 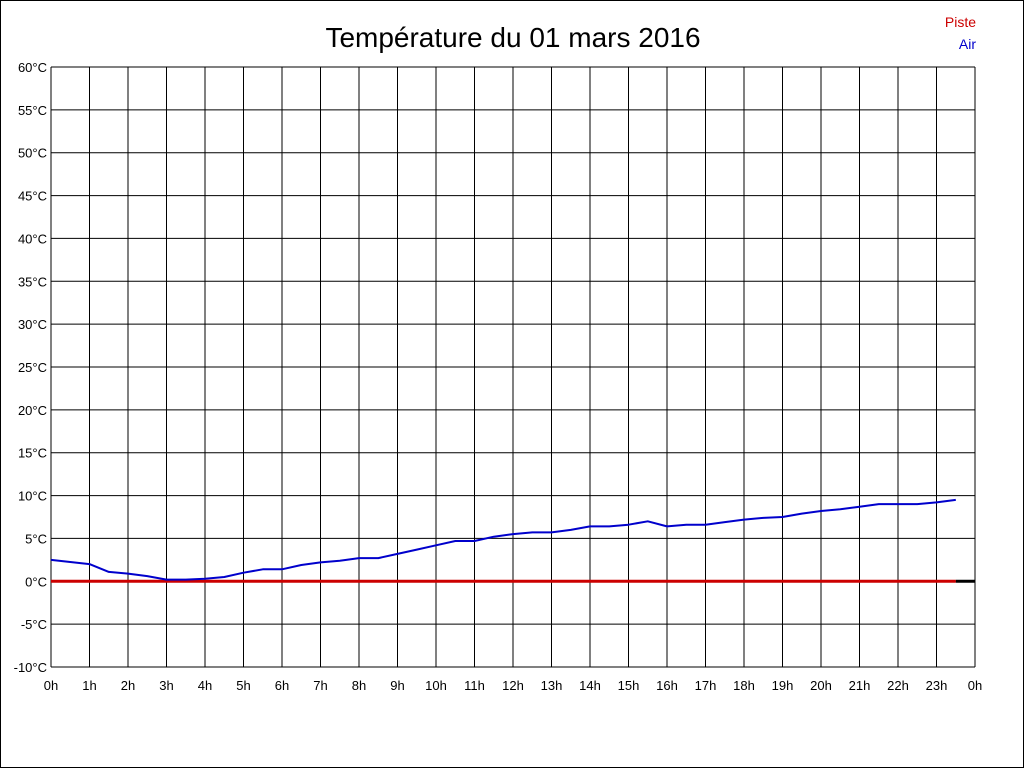 I want to click on x-tick-label: 17h, so click(x=706, y=685).